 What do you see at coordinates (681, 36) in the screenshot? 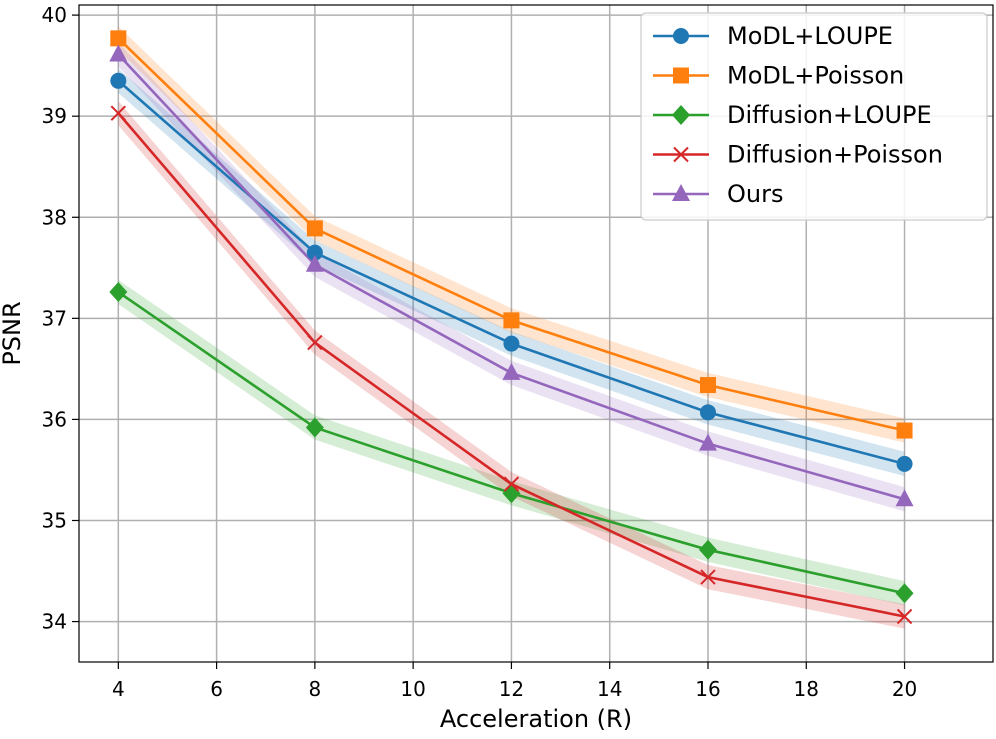
I see `legend-marker-modl-loupe` at bounding box center [681, 36].